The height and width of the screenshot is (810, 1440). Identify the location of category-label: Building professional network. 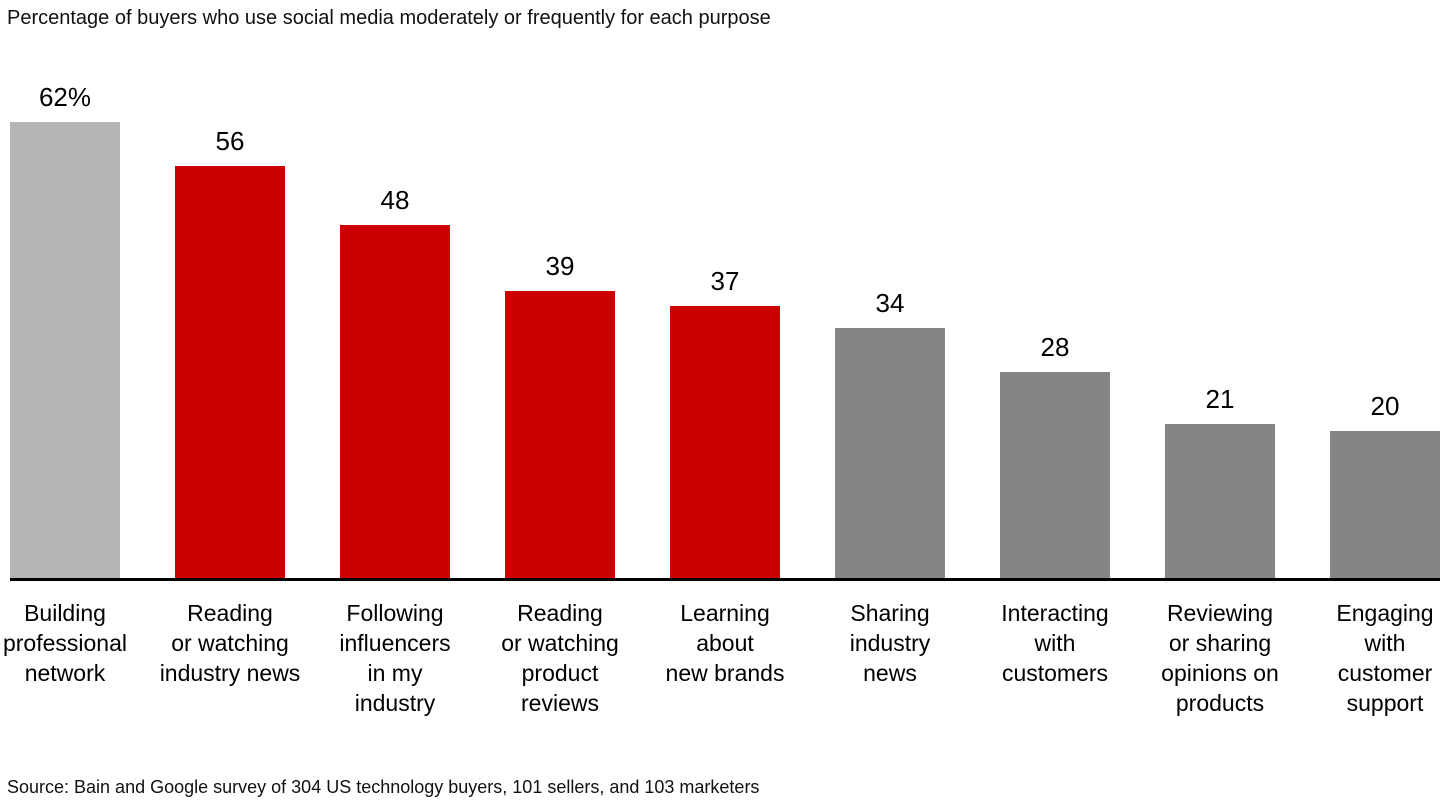
(65, 643).